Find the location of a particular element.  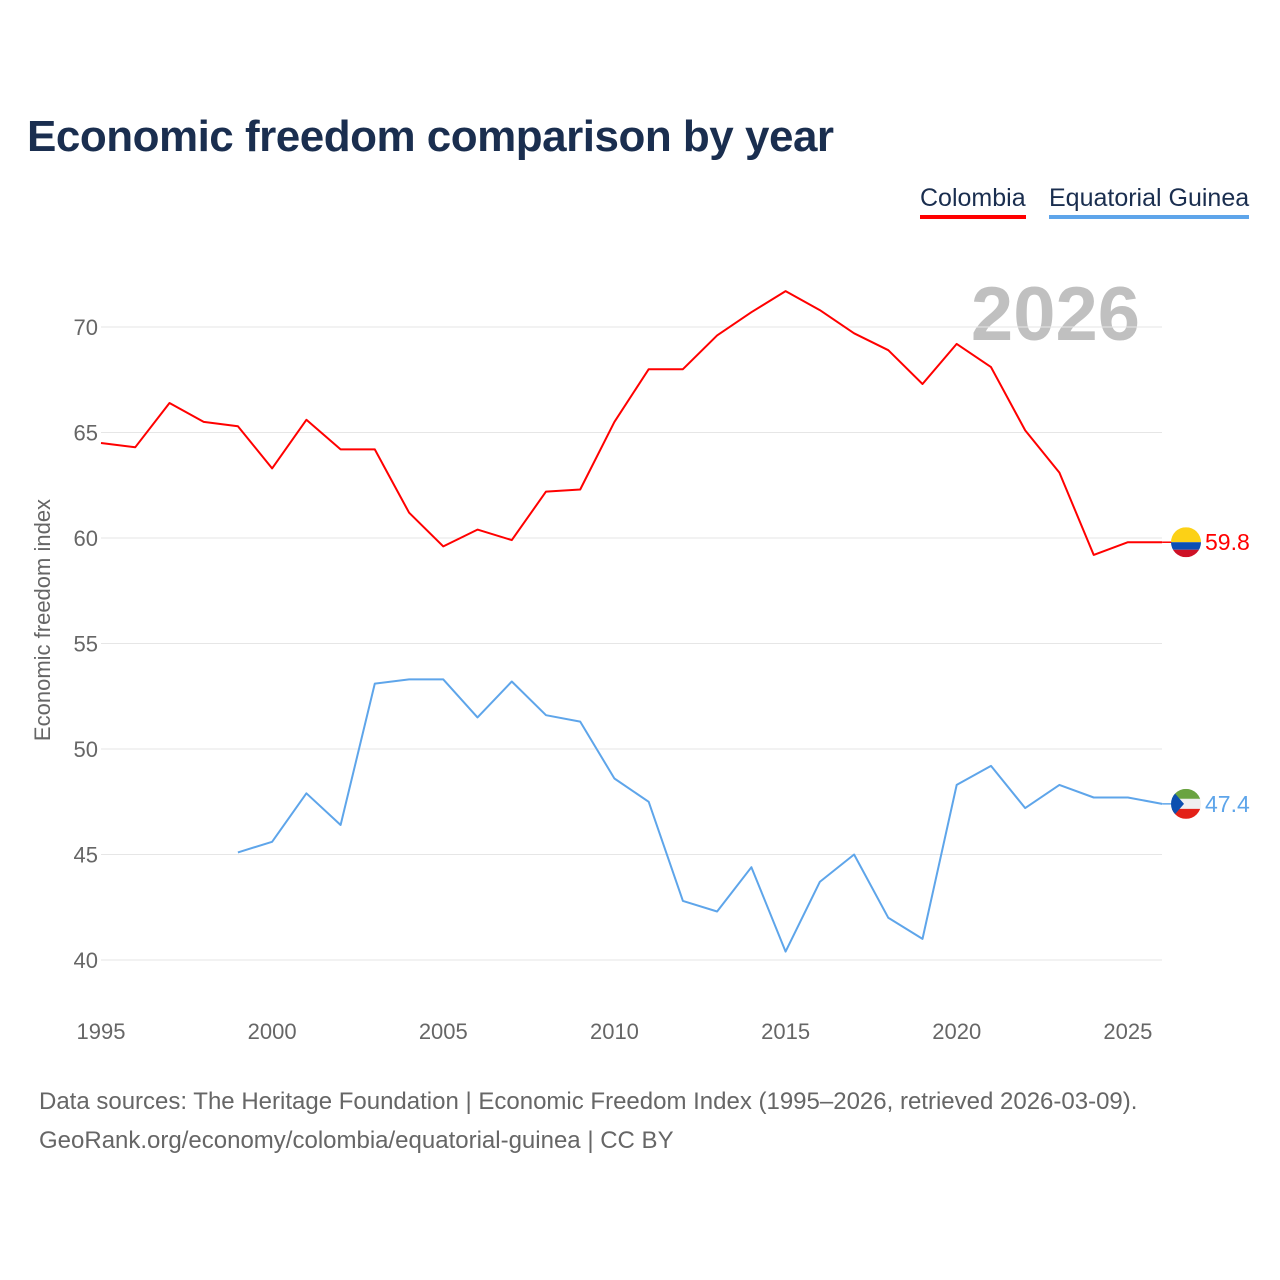

y-tick-label-55: 55 is located at coordinates (86, 644).